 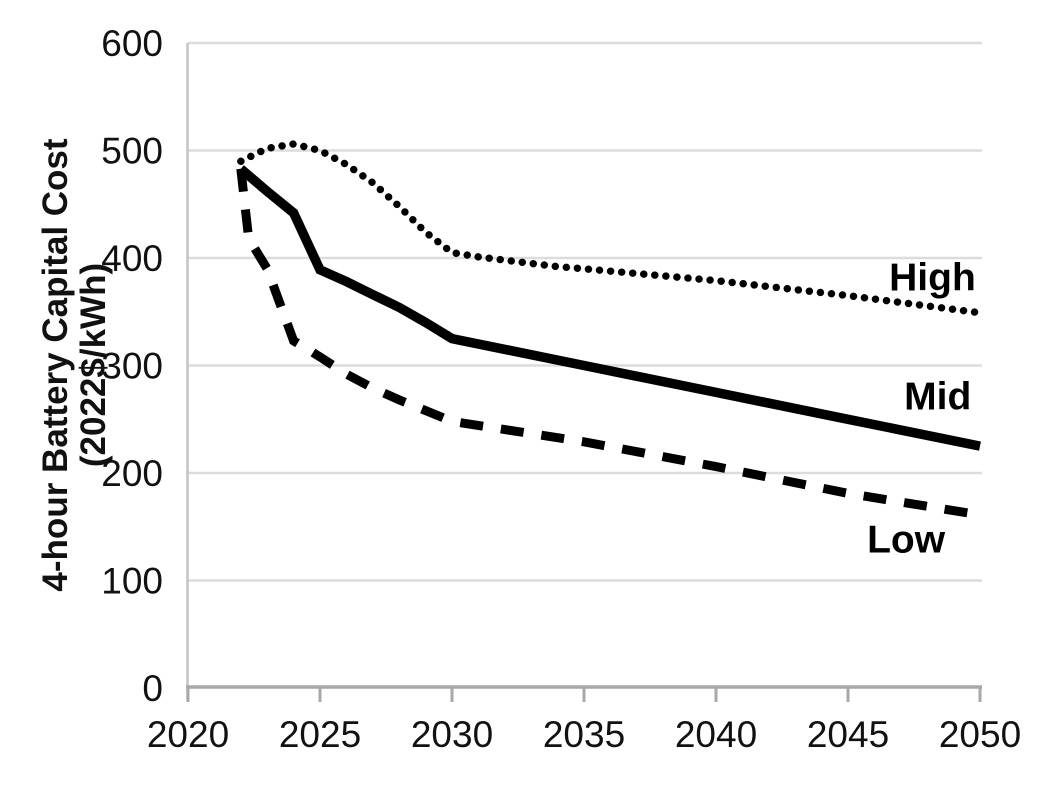 I want to click on x-tick-label-2050: 2050, so click(x=980, y=734).